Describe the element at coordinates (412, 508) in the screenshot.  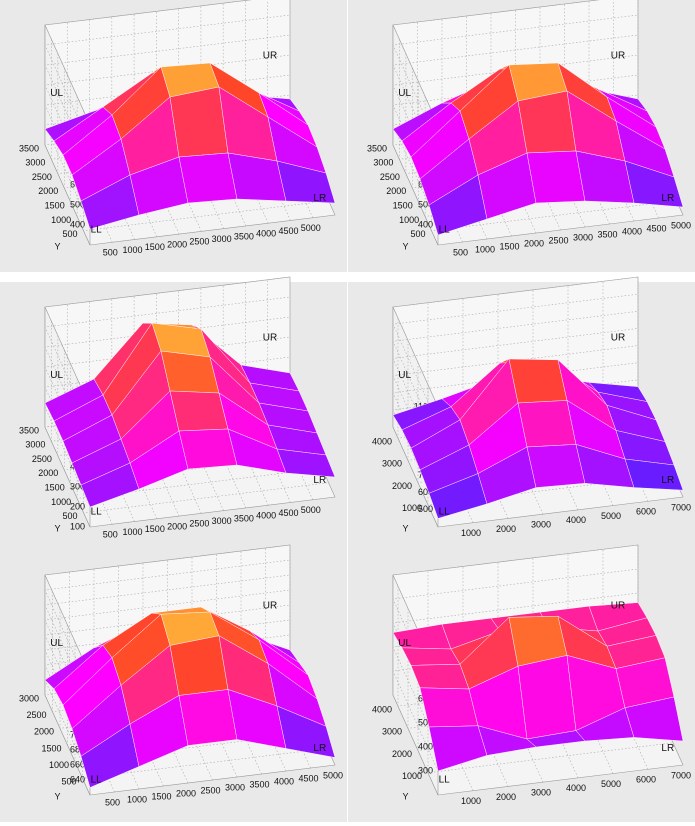
I see `y-tick-label: 1000` at that location.